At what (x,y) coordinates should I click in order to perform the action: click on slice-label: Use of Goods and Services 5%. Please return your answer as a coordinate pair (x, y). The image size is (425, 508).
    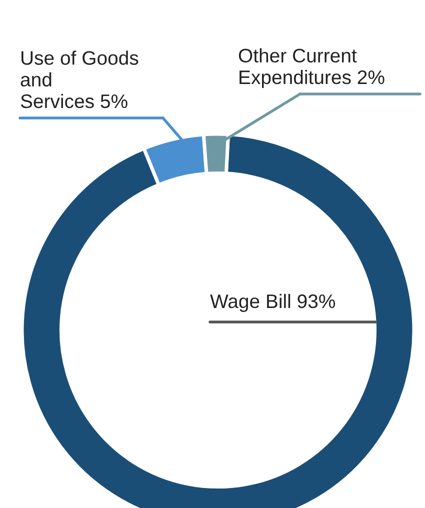
    Looking at the image, I should click on (79, 79).